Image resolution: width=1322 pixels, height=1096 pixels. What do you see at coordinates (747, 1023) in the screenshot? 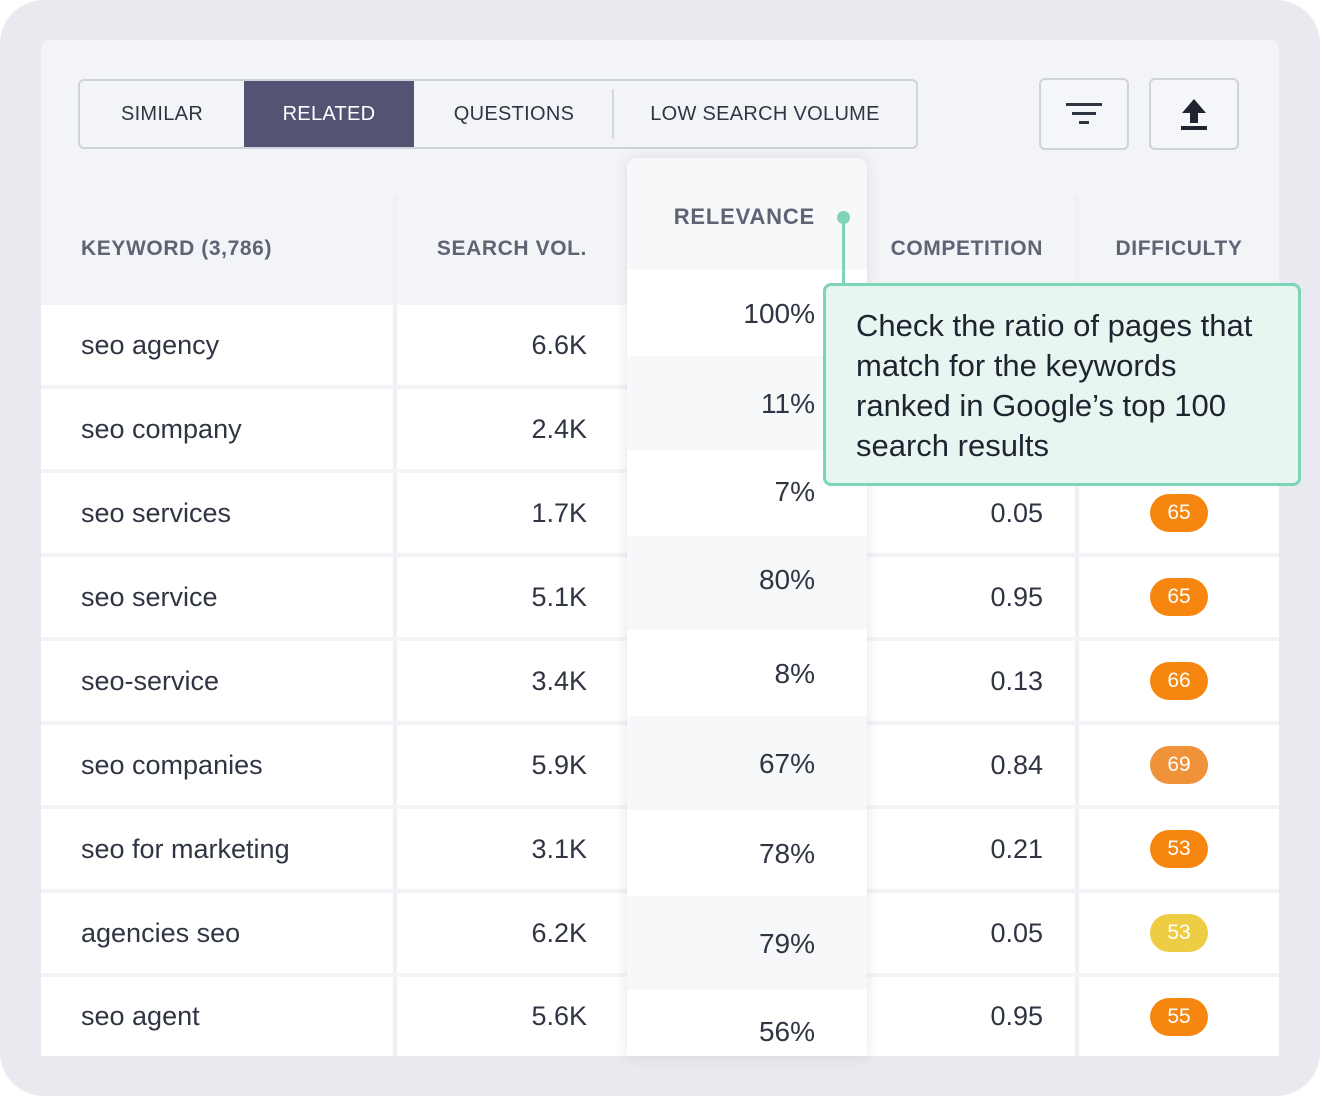
I see `relevance-cell: 56%` at bounding box center [747, 1023].